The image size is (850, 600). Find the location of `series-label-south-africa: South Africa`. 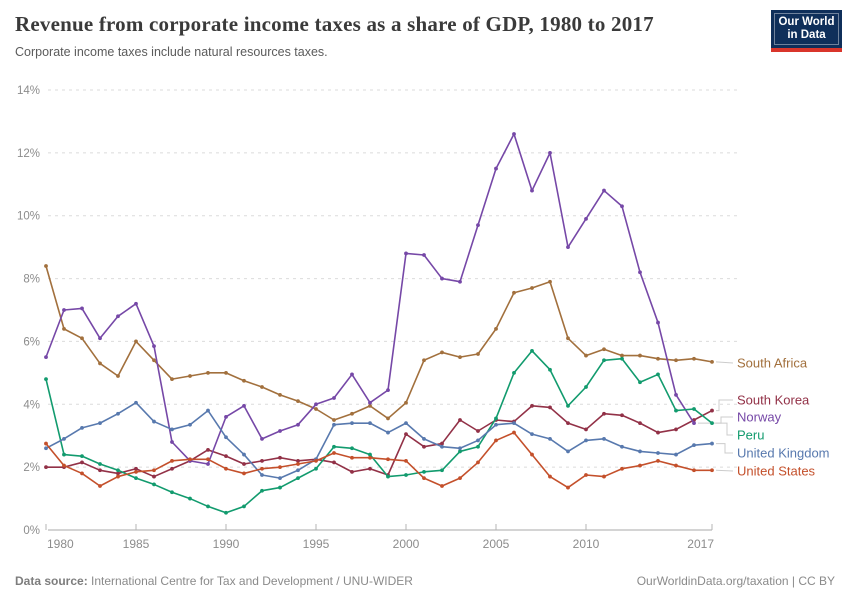

series-label-south-africa: South Africa is located at coordinates (772, 363).